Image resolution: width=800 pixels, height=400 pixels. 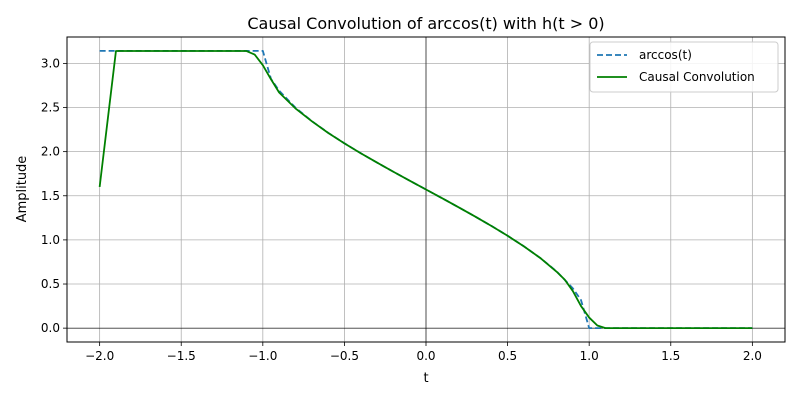 I want to click on x-tick-label: −1.5, so click(x=181, y=356).